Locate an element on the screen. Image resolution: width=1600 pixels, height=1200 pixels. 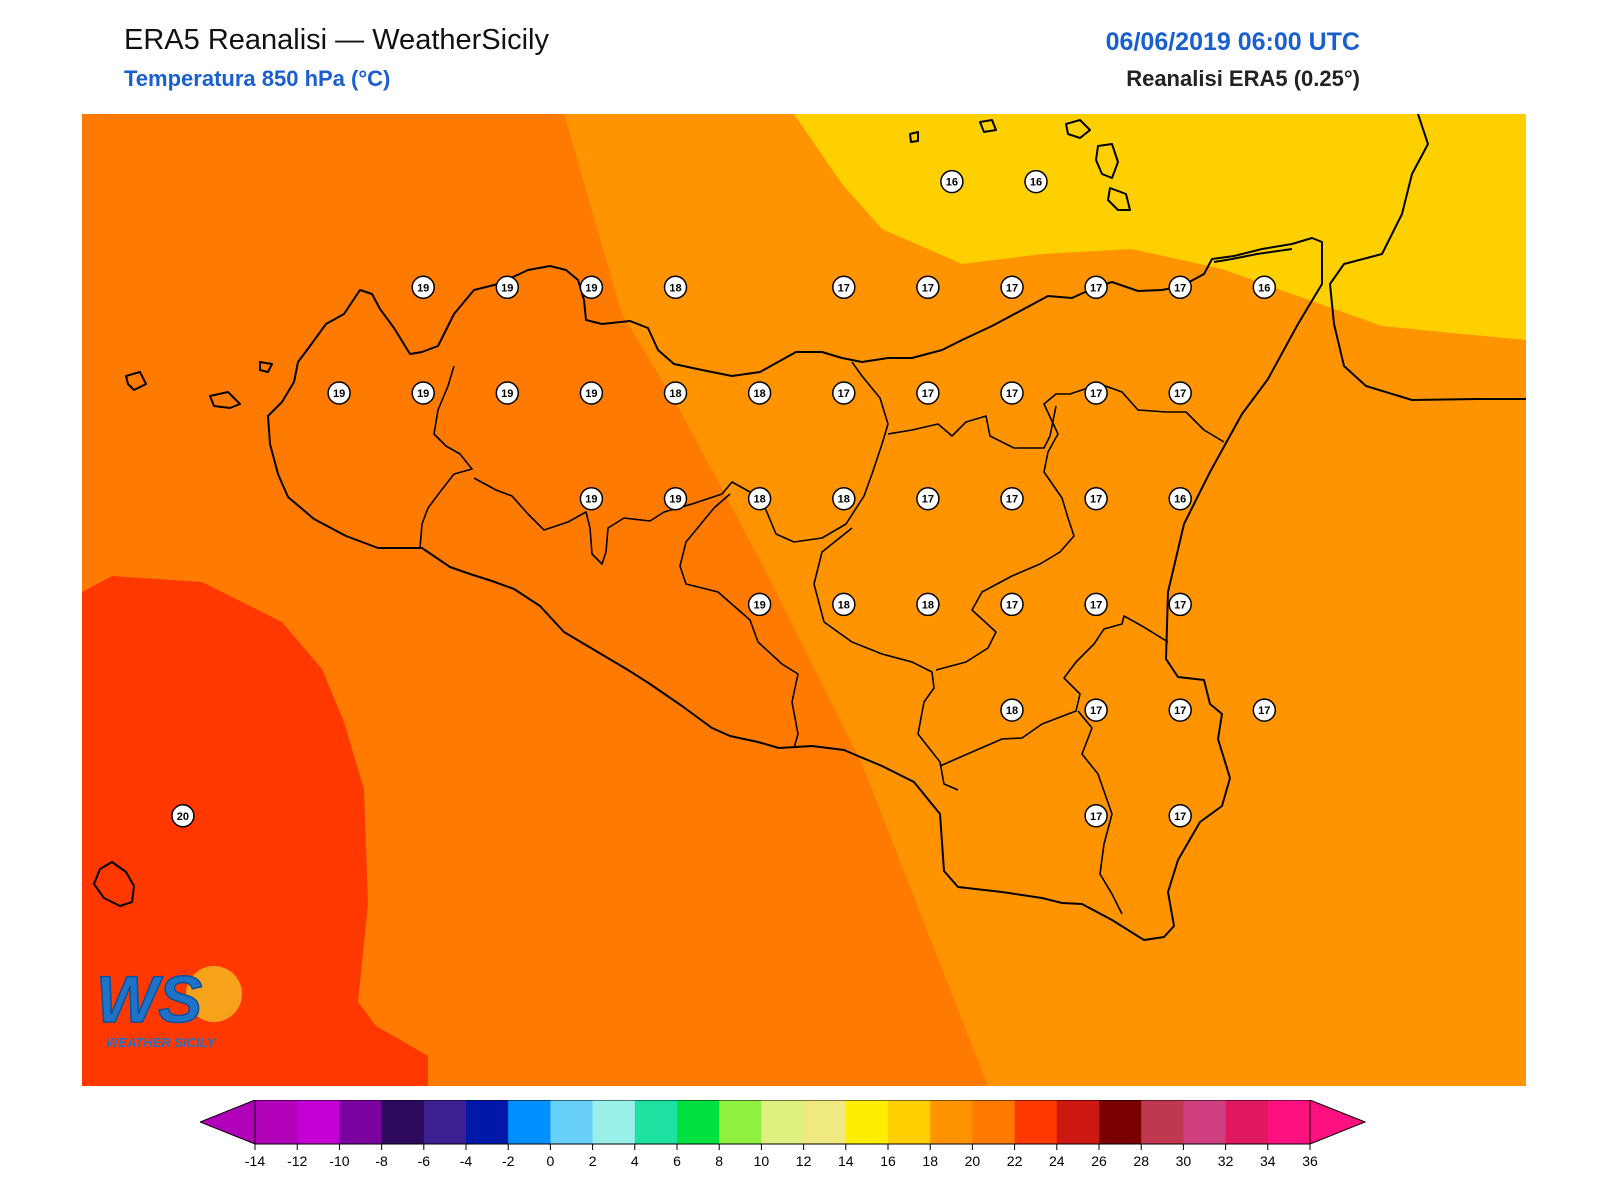
station-marker: 20 is located at coordinates (183, 816).